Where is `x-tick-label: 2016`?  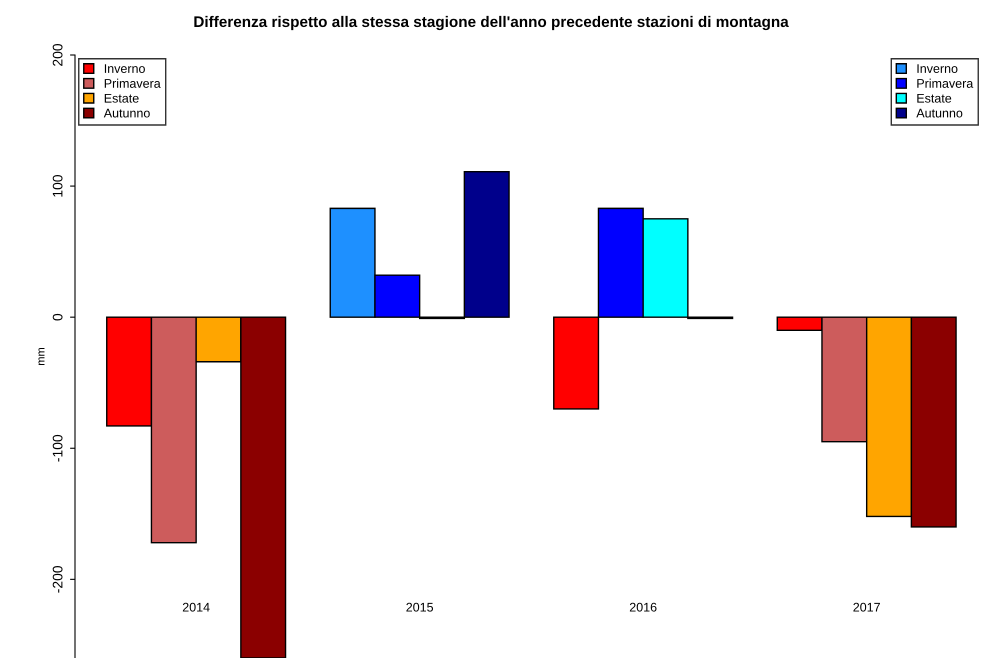 x-tick-label: 2016 is located at coordinates (643, 607).